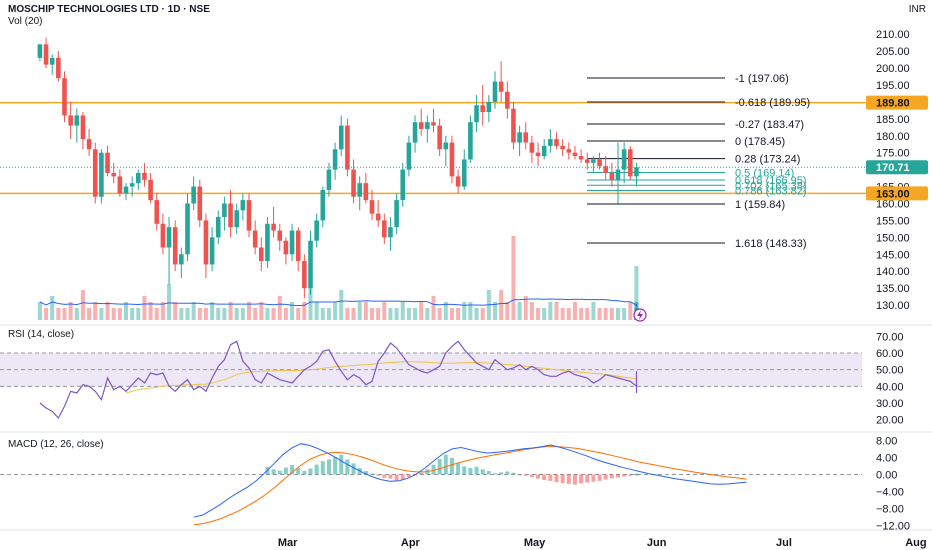 The width and height of the screenshot is (932, 550). What do you see at coordinates (890, 371) in the screenshot?
I see `rsi-tick: 50.00` at bounding box center [890, 371].